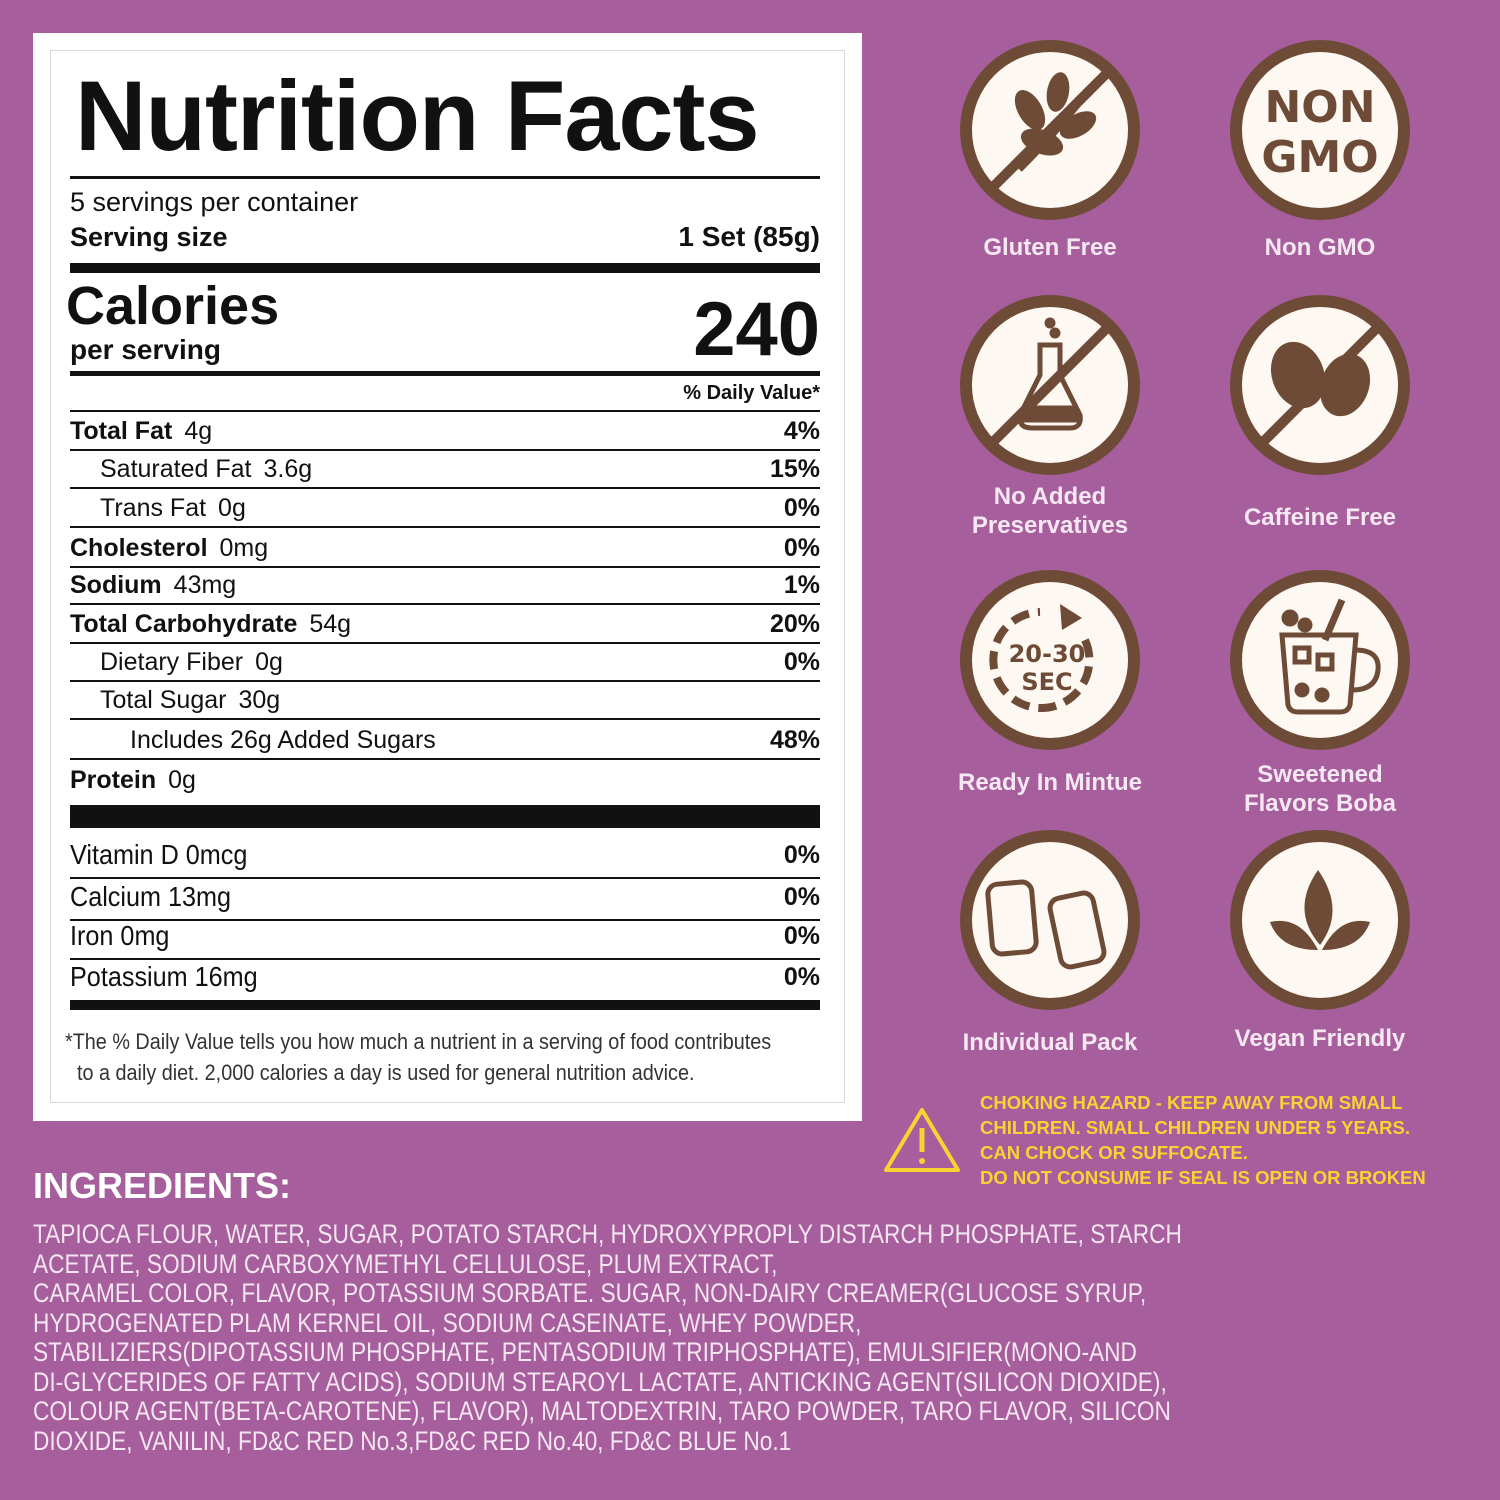  What do you see at coordinates (120, 935) in the screenshot?
I see `vitamin-name: Iron 0mg` at bounding box center [120, 935].